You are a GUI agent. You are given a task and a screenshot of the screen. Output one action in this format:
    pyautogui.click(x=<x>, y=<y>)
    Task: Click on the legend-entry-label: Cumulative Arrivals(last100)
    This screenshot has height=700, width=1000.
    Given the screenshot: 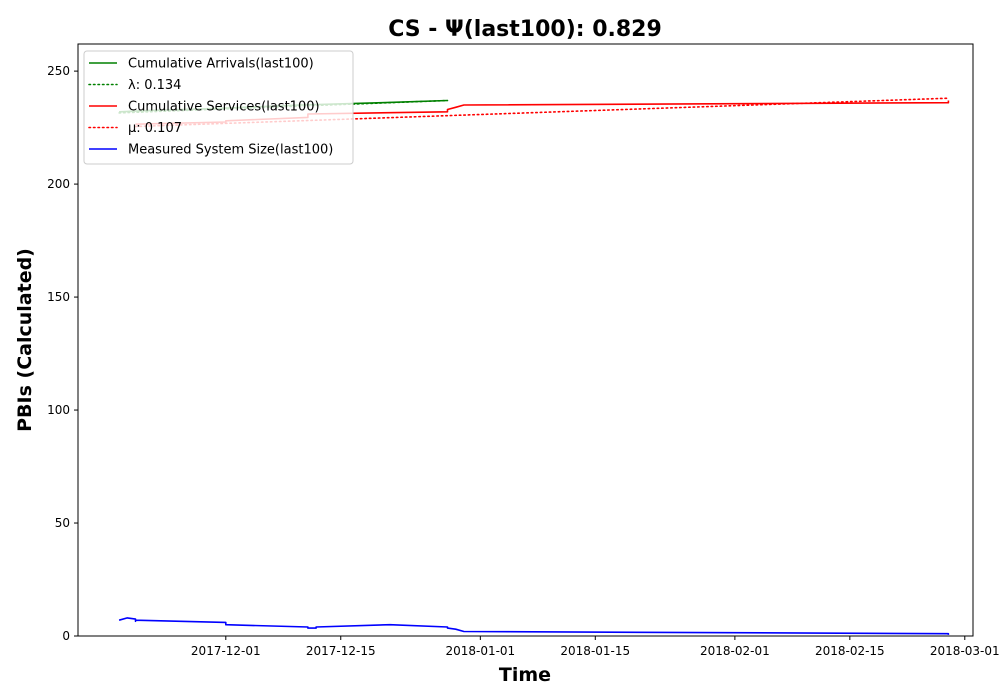 What is the action you would take?
    pyautogui.click(x=221, y=64)
    